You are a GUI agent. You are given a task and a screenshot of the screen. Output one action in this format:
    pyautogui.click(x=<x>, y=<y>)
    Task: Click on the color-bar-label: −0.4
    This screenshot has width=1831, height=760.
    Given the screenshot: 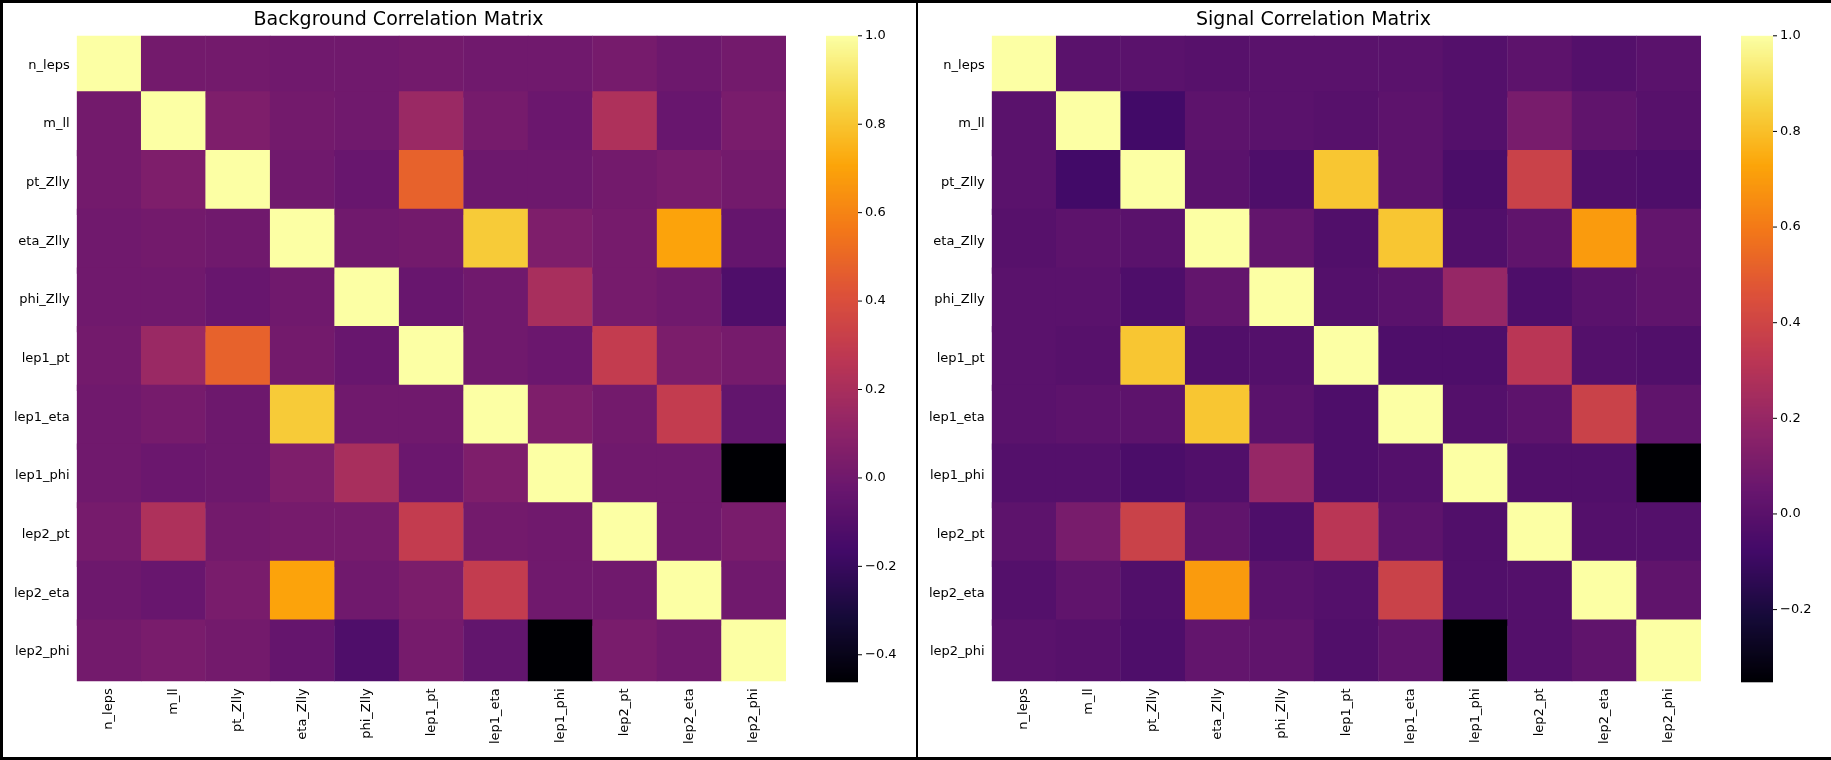 What is the action you would take?
    pyautogui.click(x=881, y=654)
    